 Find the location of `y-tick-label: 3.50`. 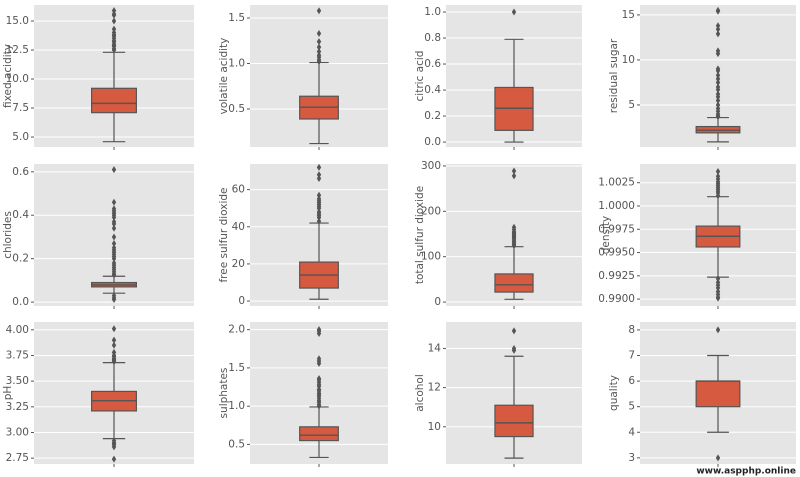

y-tick-label: 3.50 is located at coordinates (17, 381).